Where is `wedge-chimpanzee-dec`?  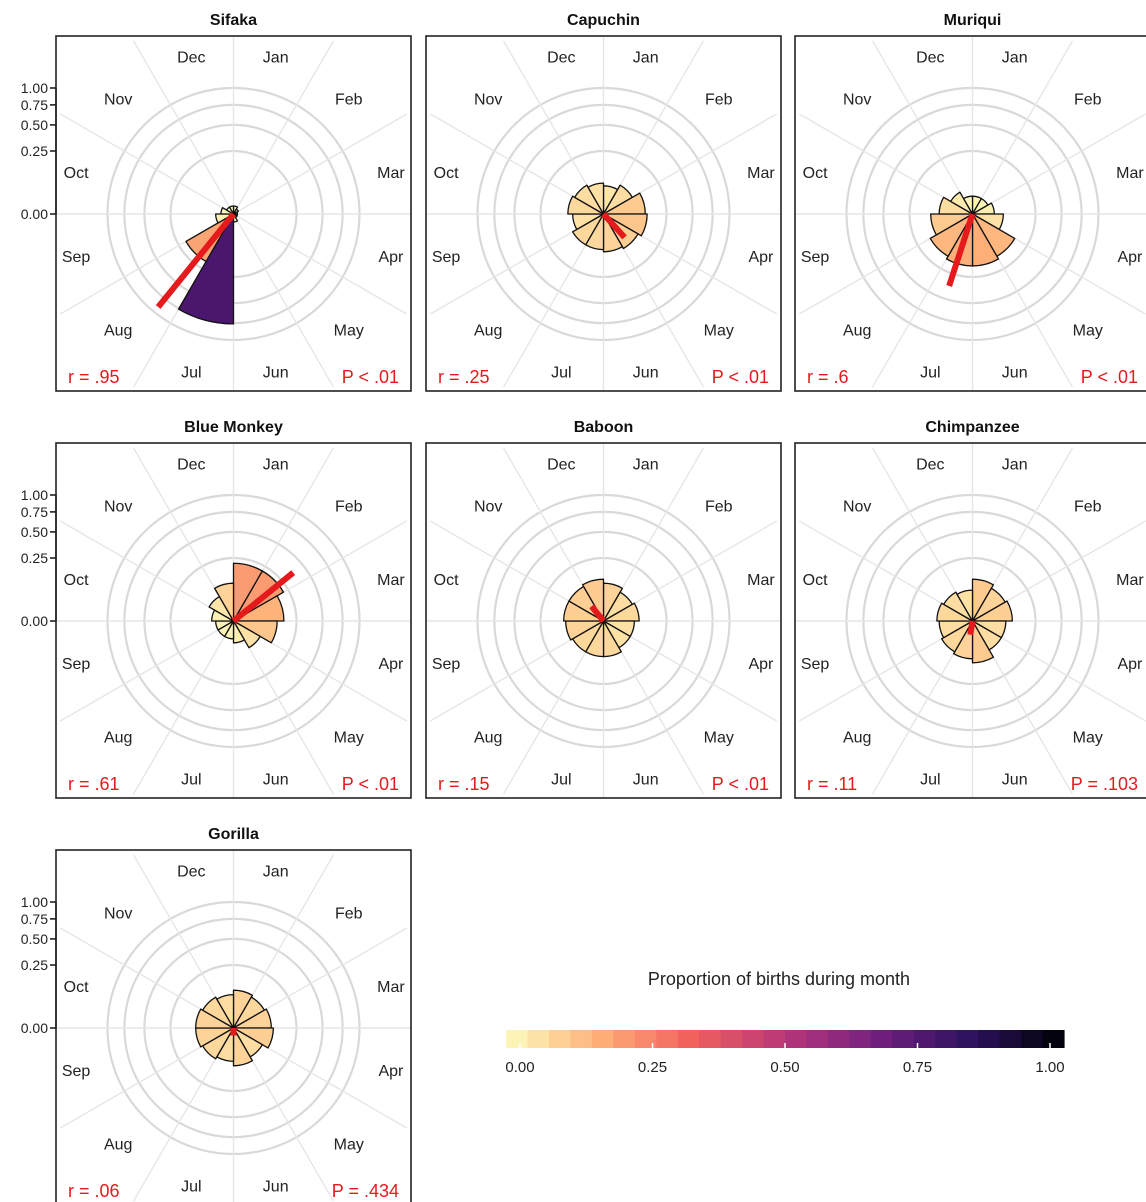 wedge-chimpanzee-dec is located at coordinates (965, 605).